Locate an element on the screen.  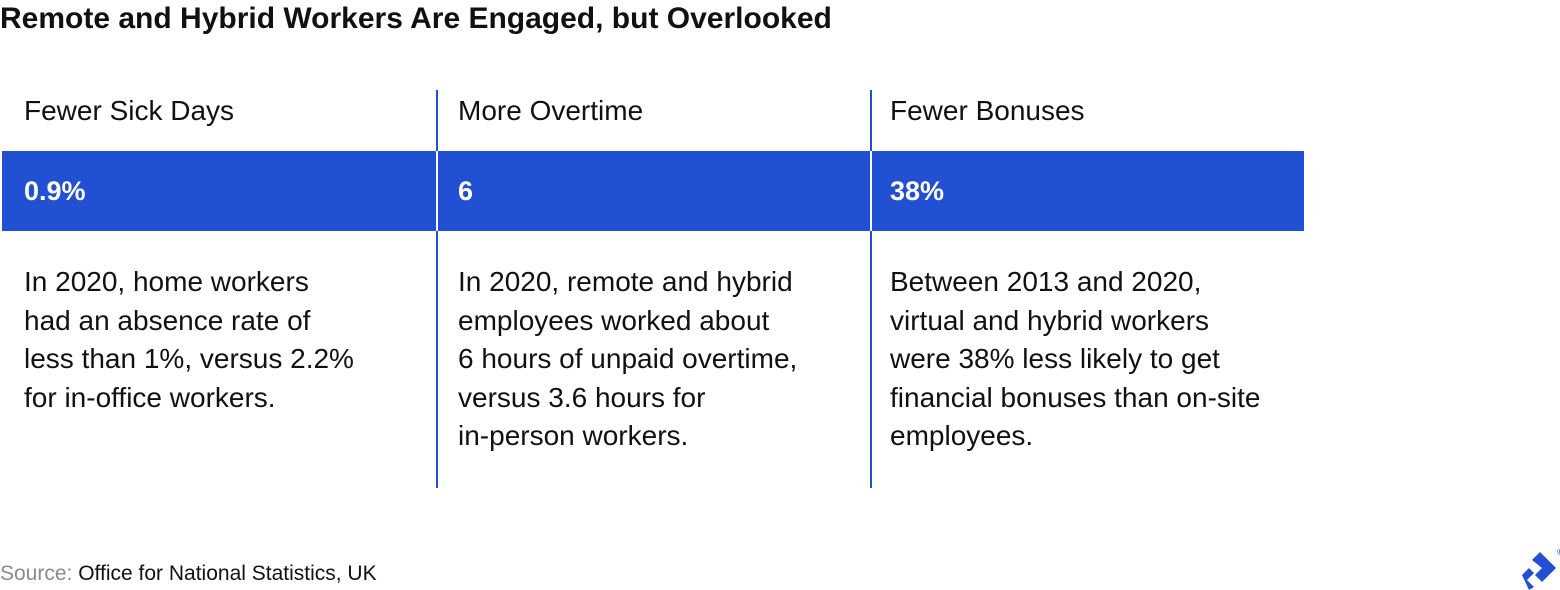
source-text: Office for National Statistics, UK is located at coordinates (227, 573).